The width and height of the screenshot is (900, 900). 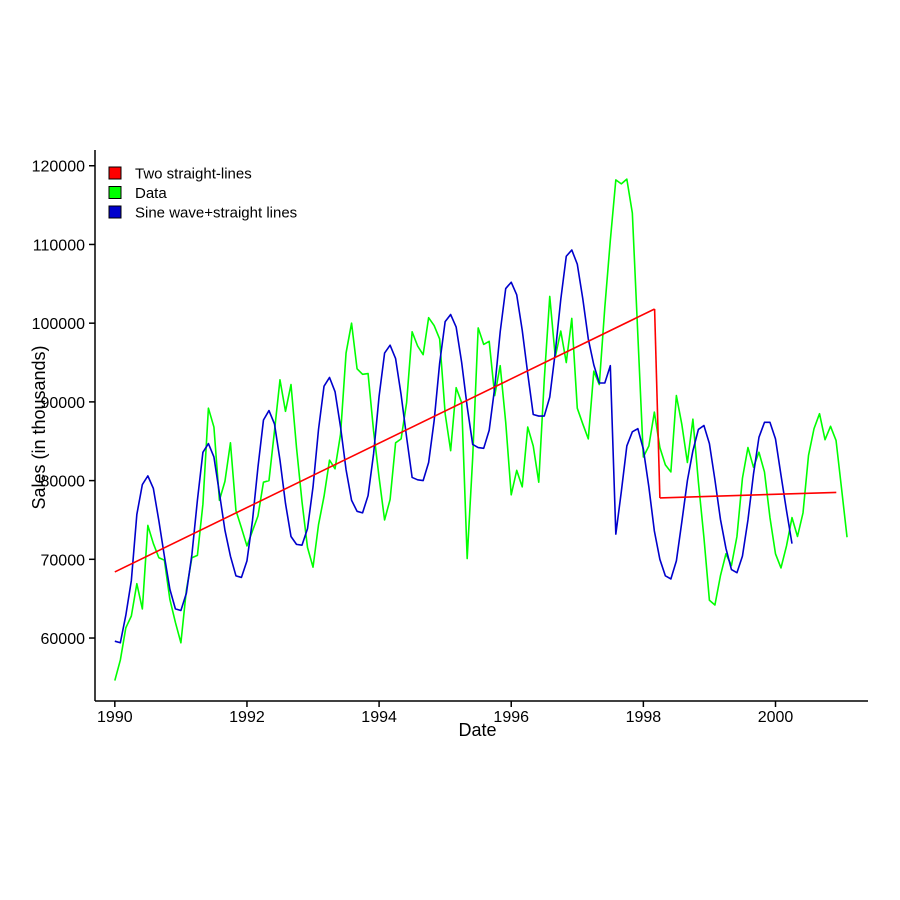 What do you see at coordinates (59, 245) in the screenshot?
I see `y-tick-label: 110000` at bounding box center [59, 245].